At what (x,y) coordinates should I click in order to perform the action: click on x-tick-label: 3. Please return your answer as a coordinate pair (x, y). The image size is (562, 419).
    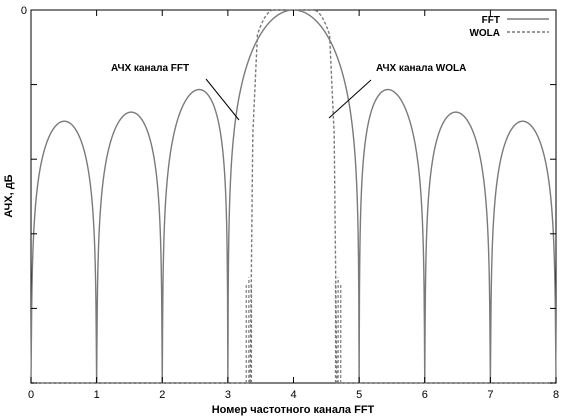
    Looking at the image, I should click on (228, 395).